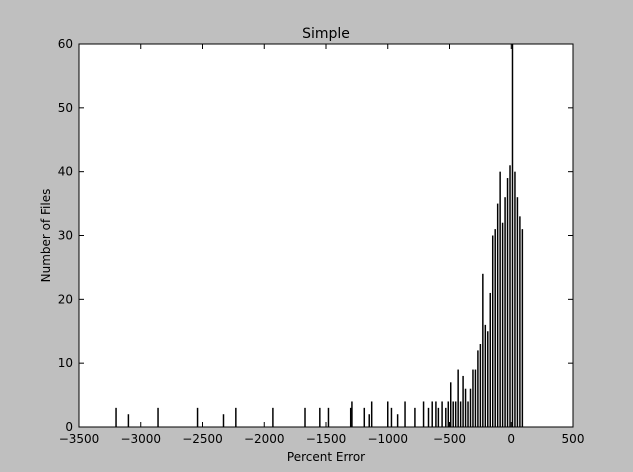 This screenshot has height=472, width=633. I want to click on y-tick-label: 30, so click(65, 236).